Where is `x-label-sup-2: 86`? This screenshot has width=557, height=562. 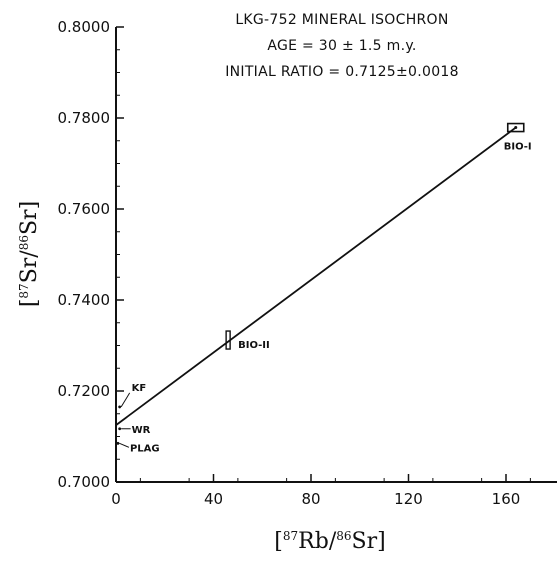
x-label-sup-2: 86 is located at coordinates (343, 536).